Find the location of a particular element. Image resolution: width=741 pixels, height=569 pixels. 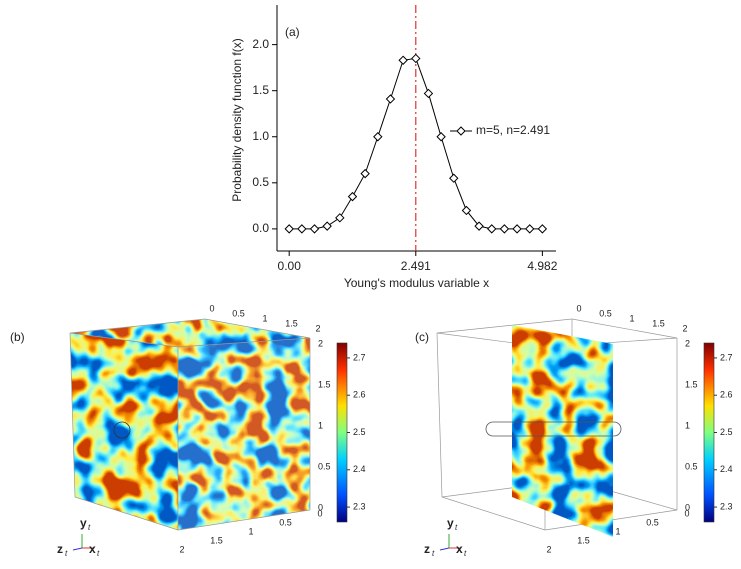

panel-label: (b) is located at coordinates (17, 337).